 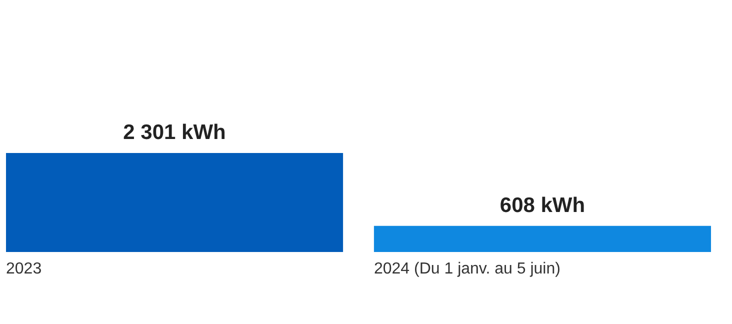 I want to click on x-tick-label: 2024 (Du 1 janv. au 5 juin), so click(x=467, y=269).